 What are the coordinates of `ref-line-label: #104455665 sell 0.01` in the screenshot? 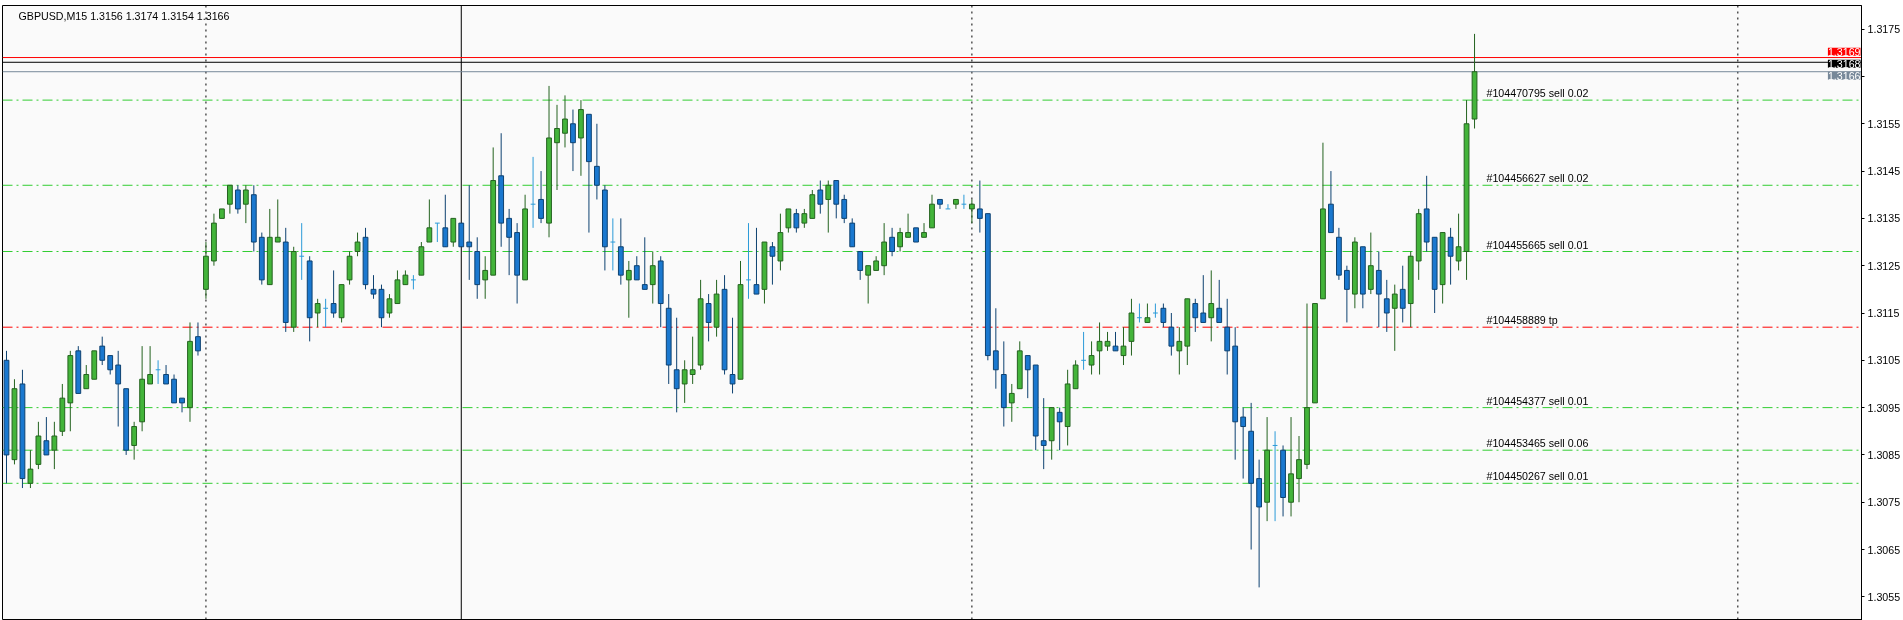 It's located at (1537, 244).